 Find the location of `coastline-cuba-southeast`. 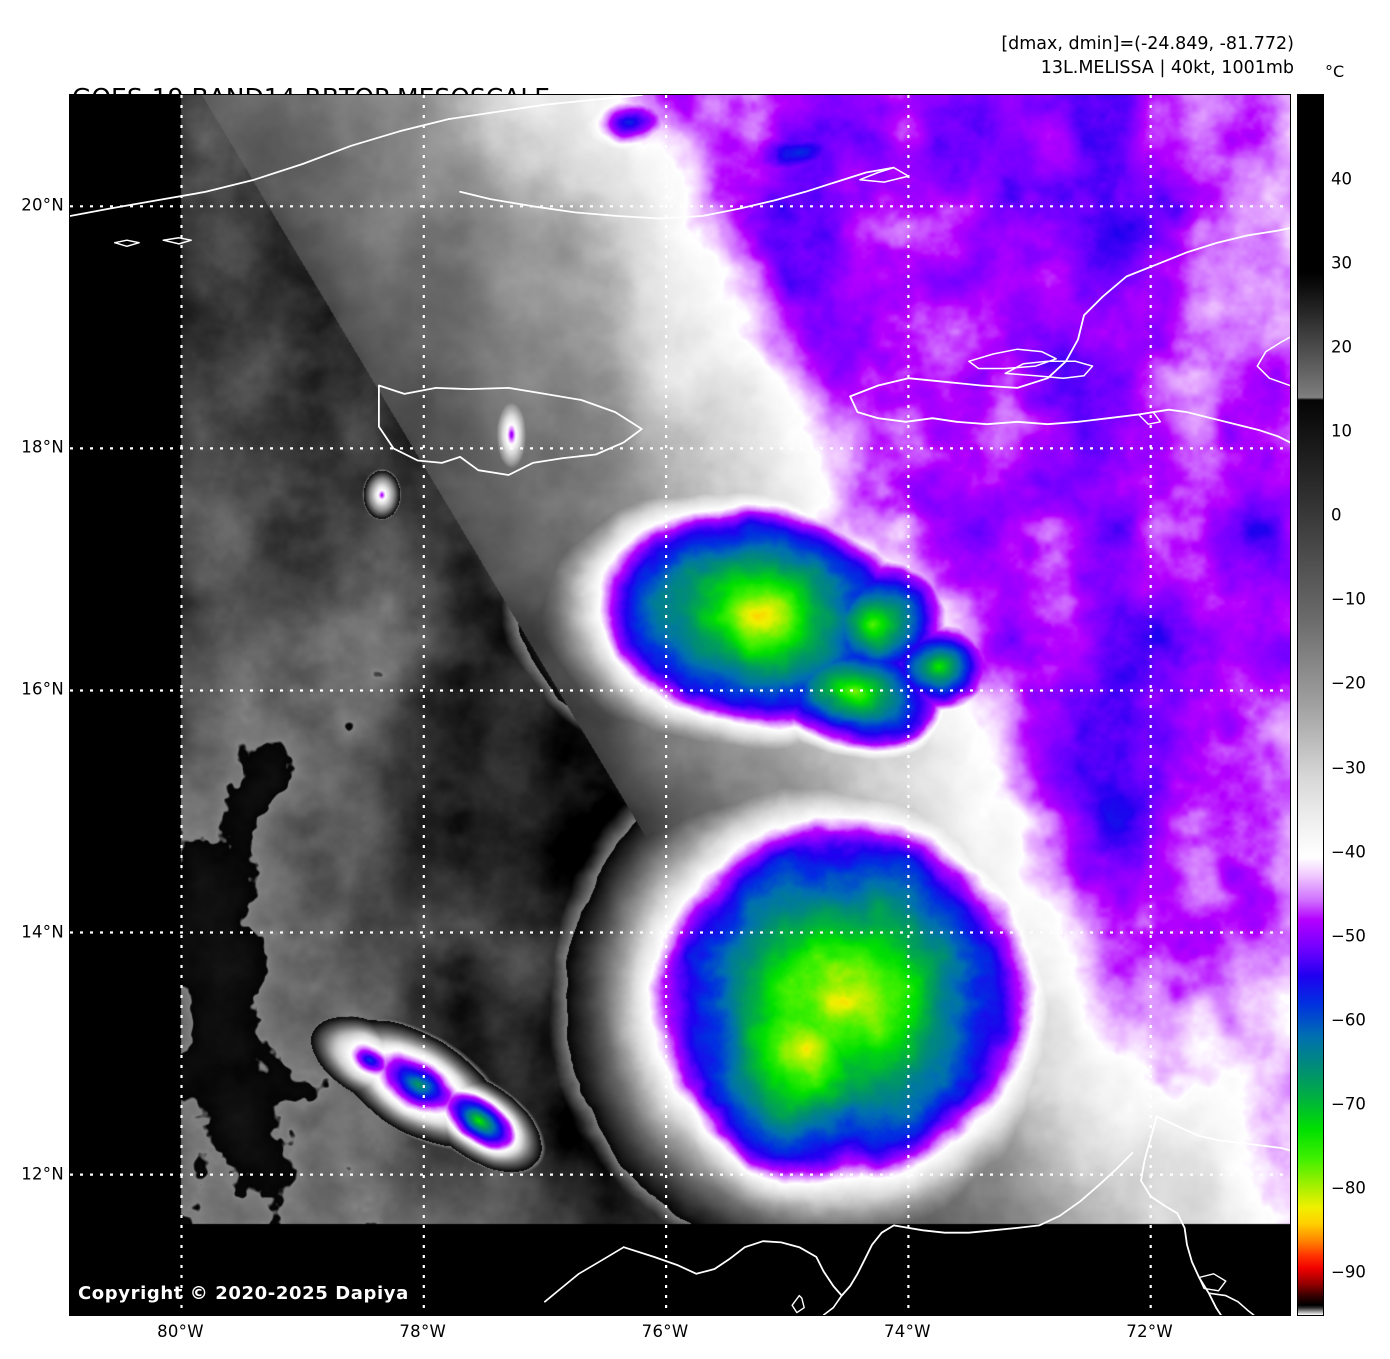

coastline-cuba-southeast is located at coordinates (677, 193).